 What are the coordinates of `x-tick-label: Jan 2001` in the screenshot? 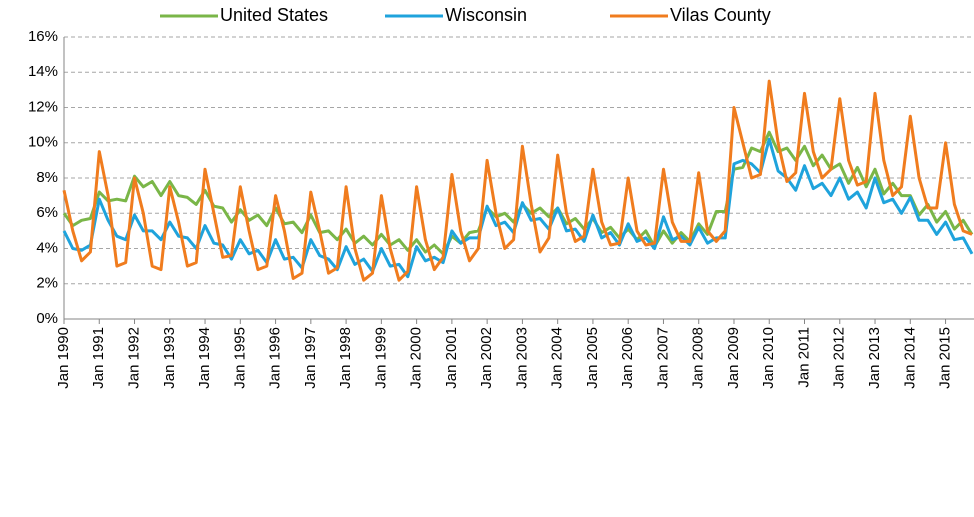 It's located at (451, 358).